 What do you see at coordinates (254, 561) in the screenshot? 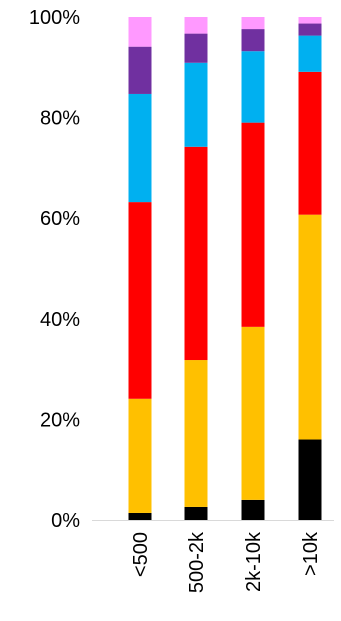
I see `x-category-label: 2k-10k` at bounding box center [254, 561].